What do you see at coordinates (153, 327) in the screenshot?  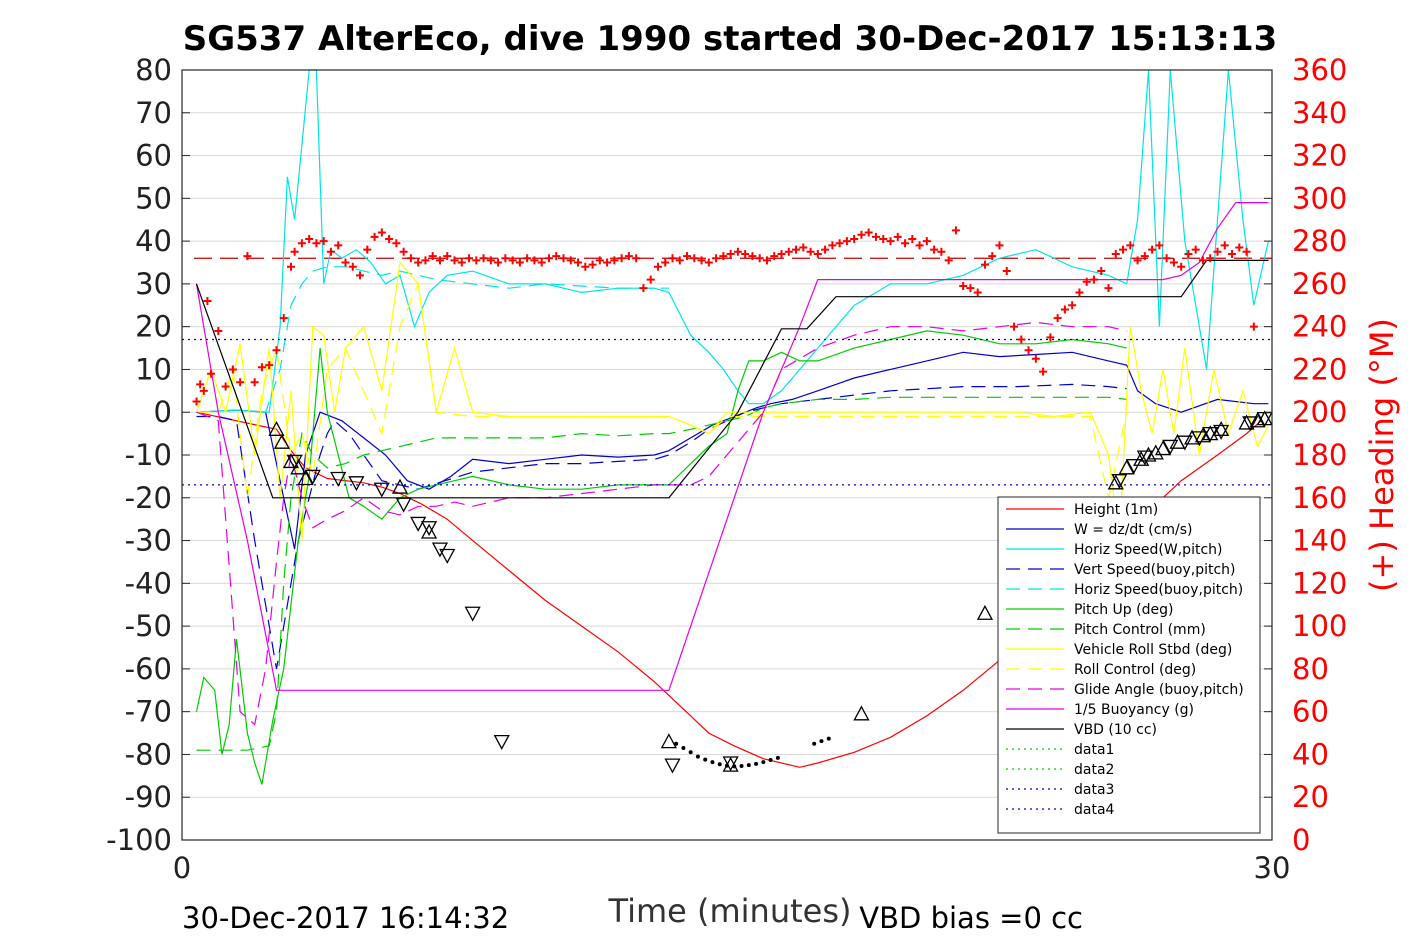 I see `y-tick-label: 20` at bounding box center [153, 327].